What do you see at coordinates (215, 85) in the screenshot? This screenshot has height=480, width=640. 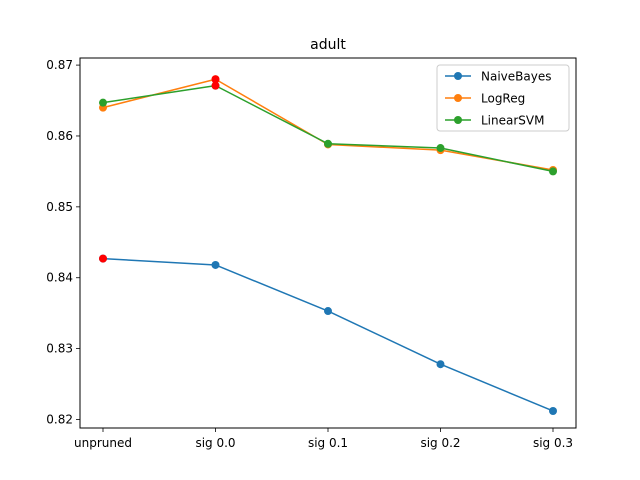 I see `highlight-point-linearsvm` at bounding box center [215, 85].